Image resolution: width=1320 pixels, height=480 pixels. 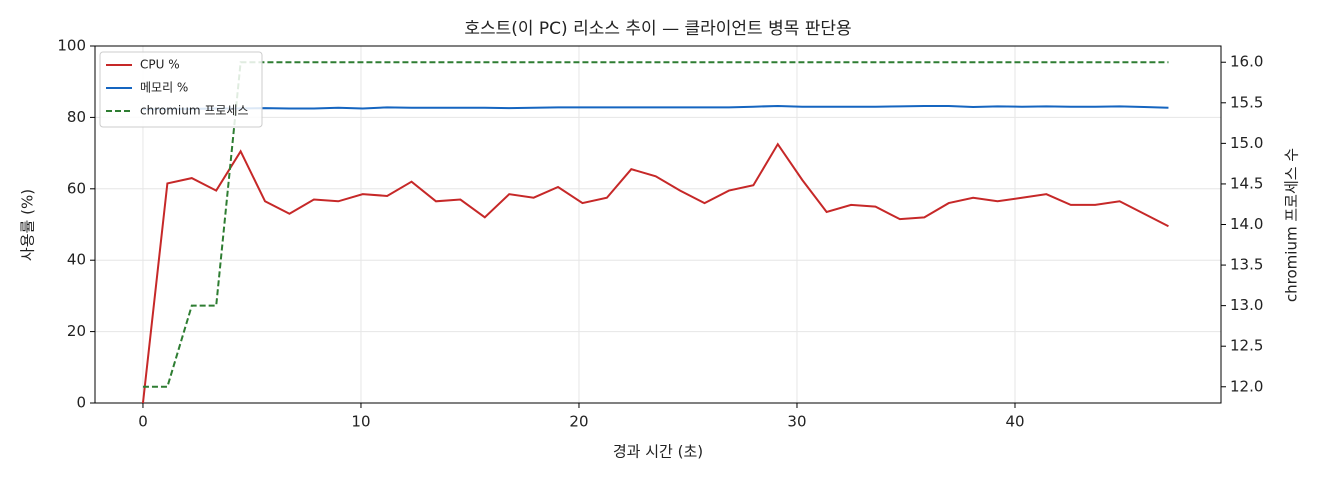 What do you see at coordinates (1246, 386) in the screenshot?
I see `y2-tick-label: 12.0` at bounding box center [1246, 386].